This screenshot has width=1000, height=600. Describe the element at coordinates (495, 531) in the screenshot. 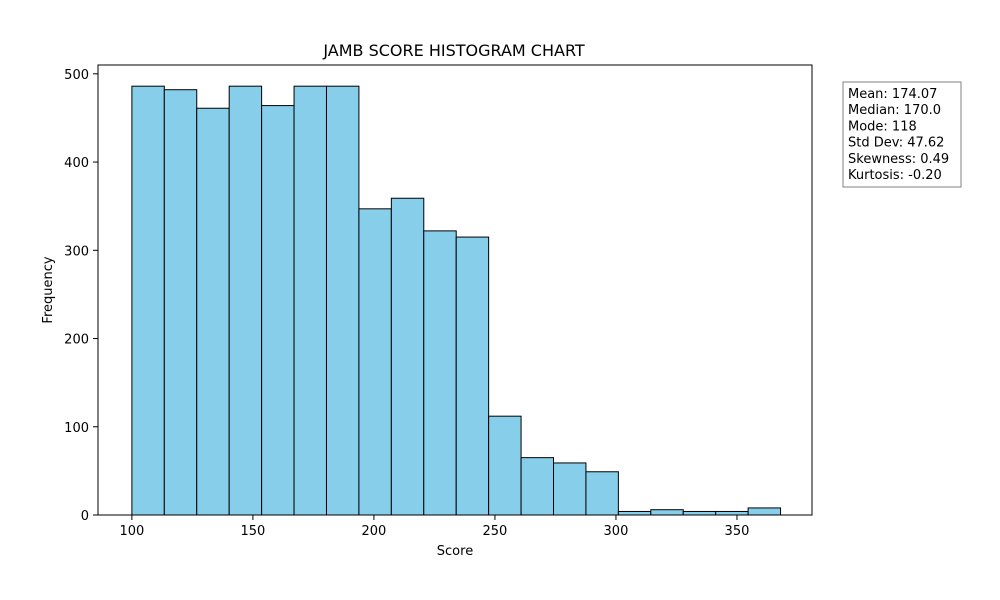

I see `x-tick-label: 250` at that location.